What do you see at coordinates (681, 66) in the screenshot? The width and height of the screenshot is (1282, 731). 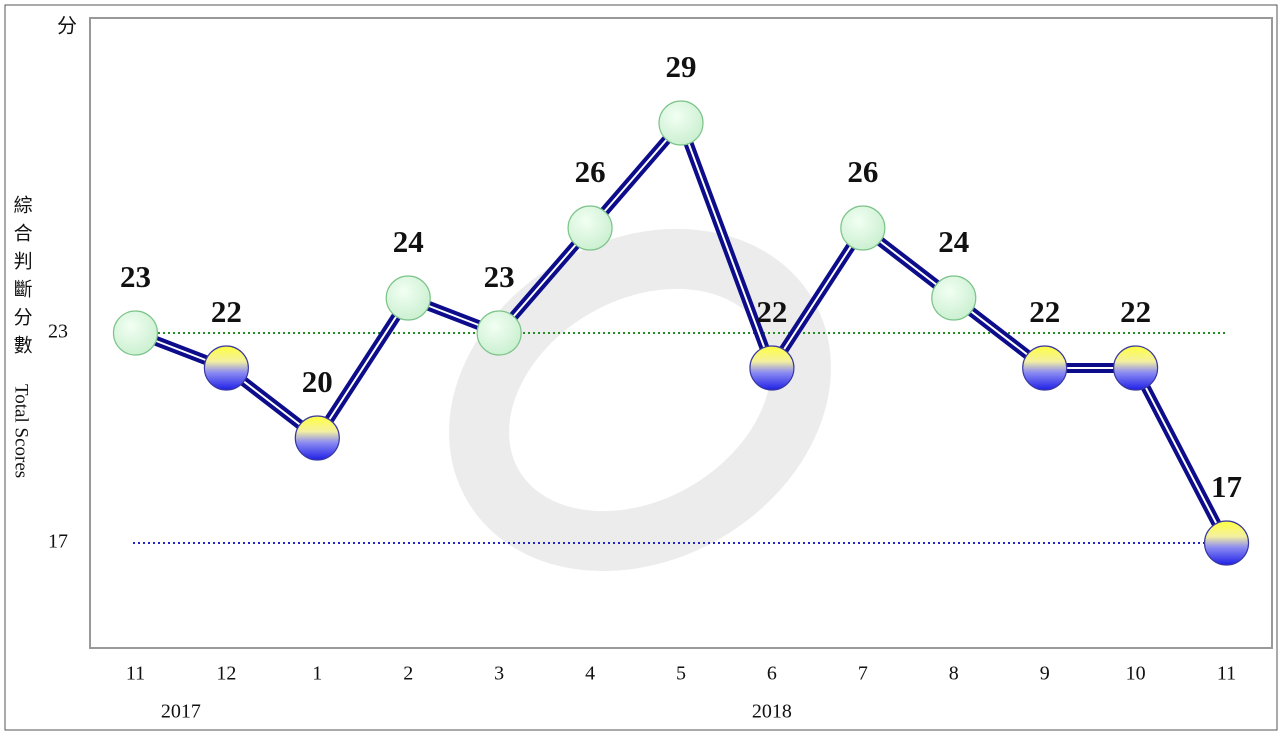 I see `data-label: 29` at bounding box center [681, 66].